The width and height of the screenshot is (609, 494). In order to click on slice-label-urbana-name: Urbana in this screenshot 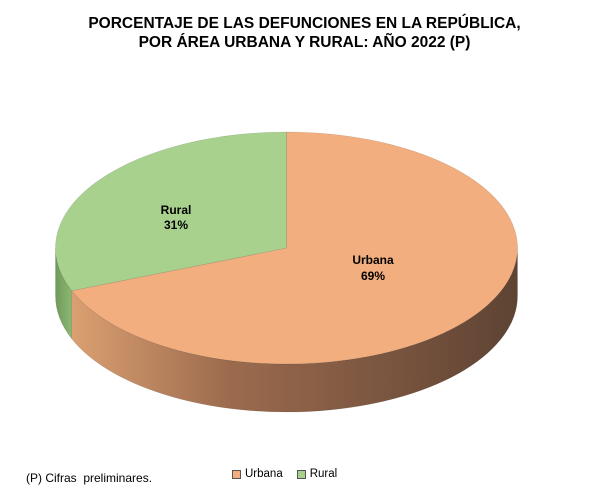, I will do `click(373, 260)`.